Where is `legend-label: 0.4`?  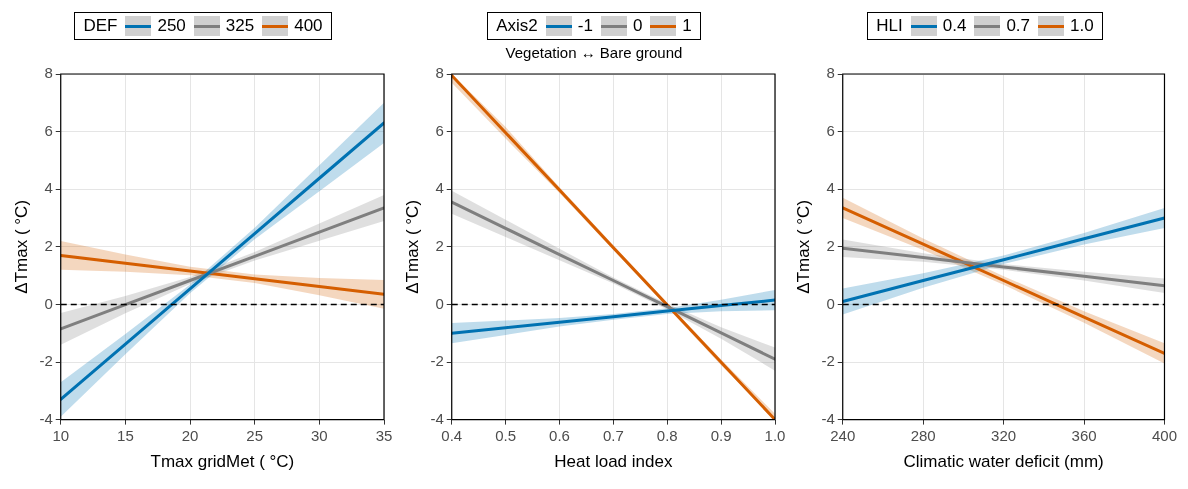
legend-label: 0.4 is located at coordinates (954, 26).